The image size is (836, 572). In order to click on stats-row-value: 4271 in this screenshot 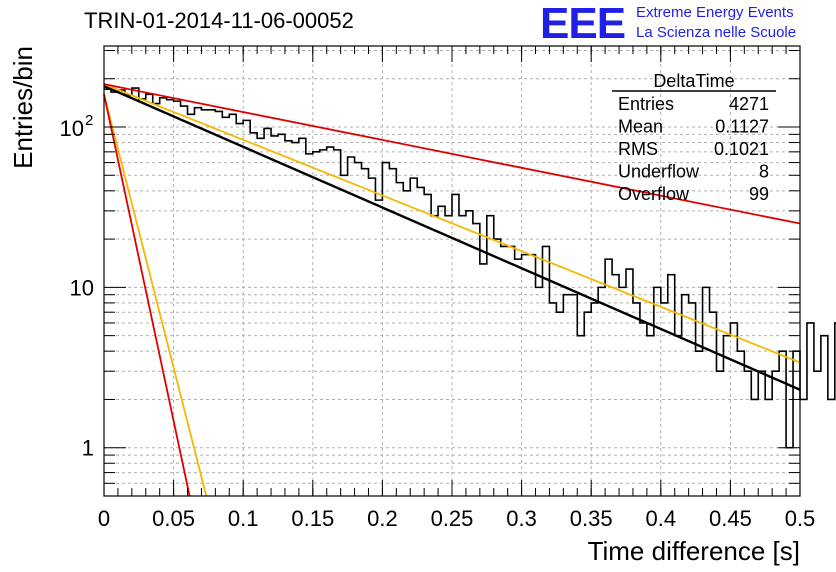, I will do `click(749, 104)`.